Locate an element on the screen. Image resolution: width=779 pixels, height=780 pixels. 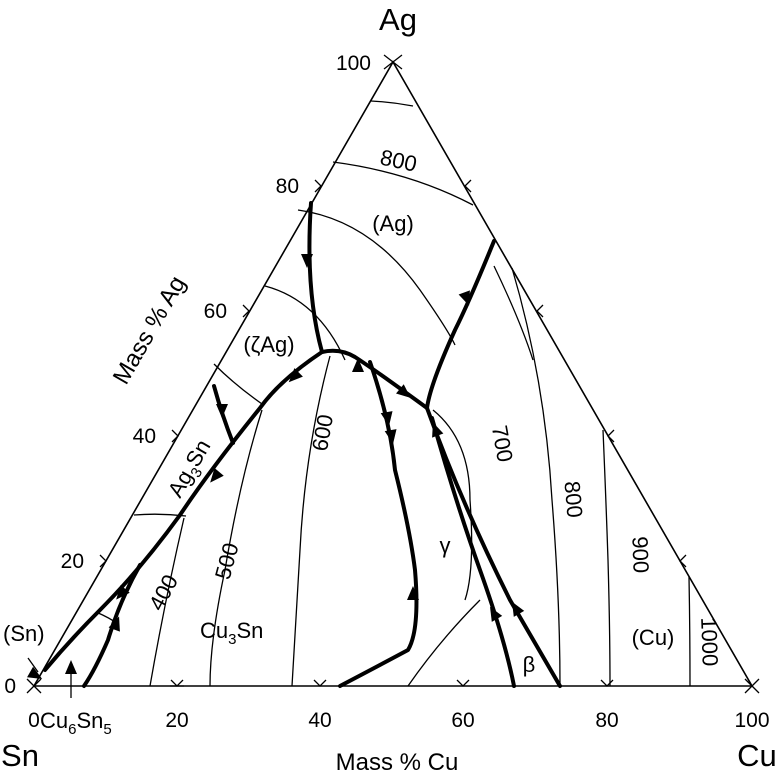
arrow-cu6sn5-pointer-head is located at coordinates (71, 667).